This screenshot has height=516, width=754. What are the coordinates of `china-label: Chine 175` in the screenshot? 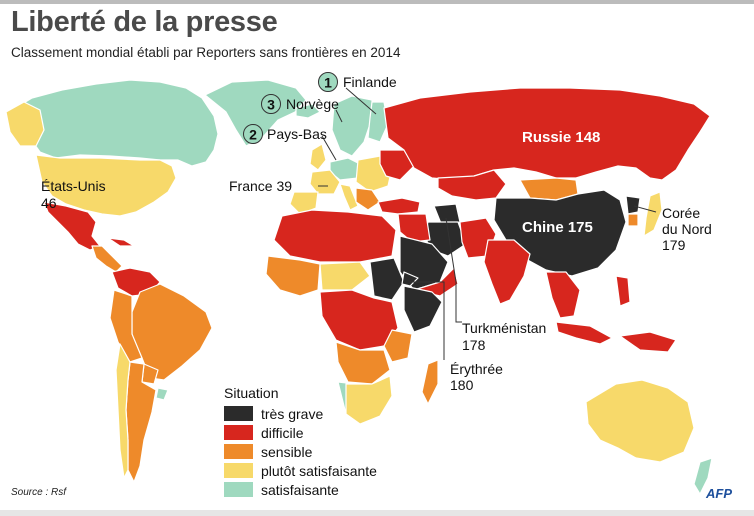 It's located at (557, 227).